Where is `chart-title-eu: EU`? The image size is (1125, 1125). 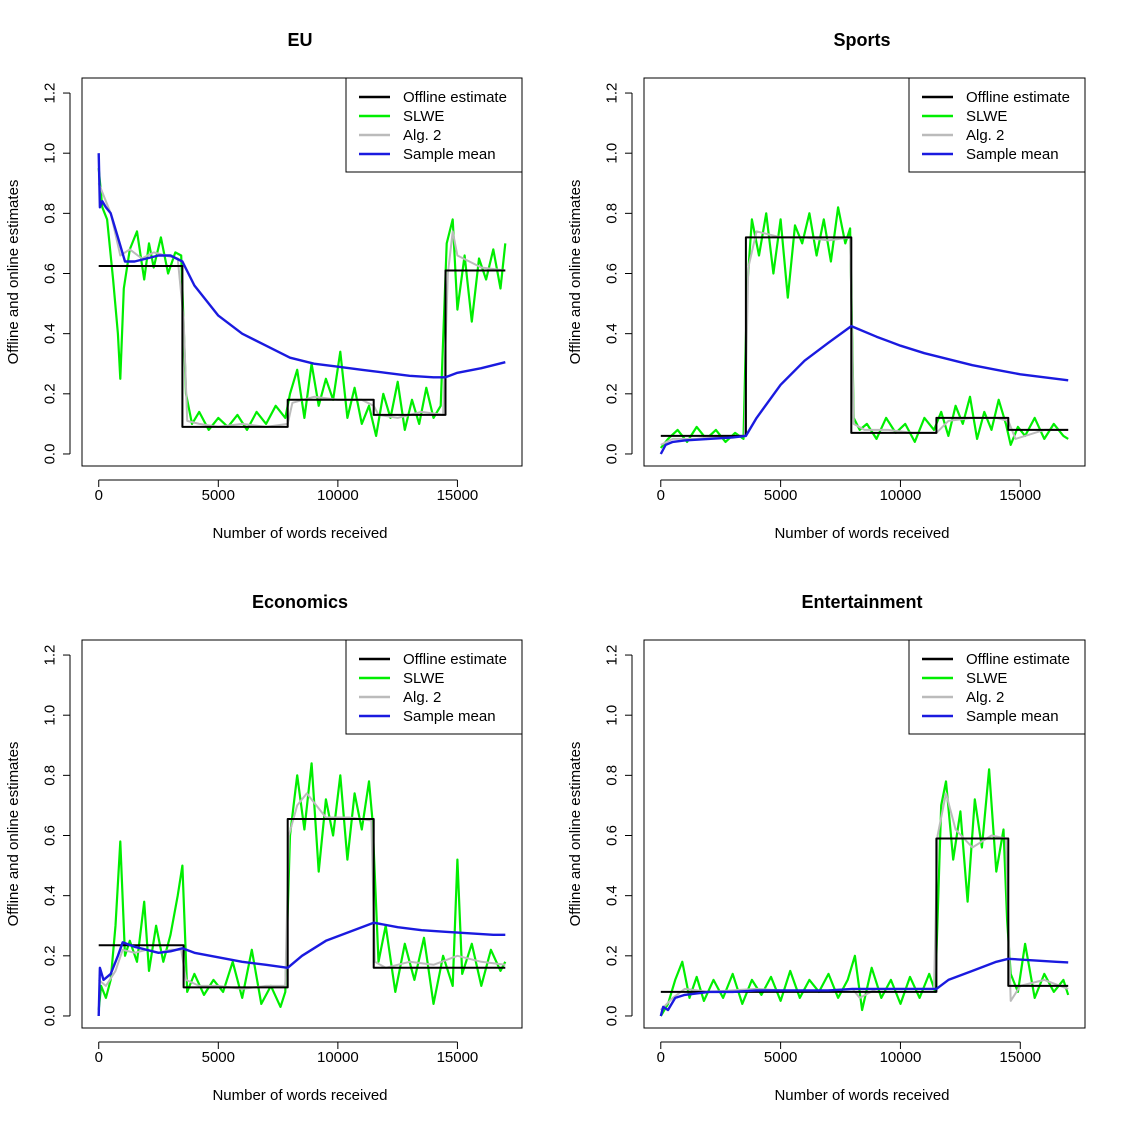
chart-title-eu: EU is located at coordinates (299, 40).